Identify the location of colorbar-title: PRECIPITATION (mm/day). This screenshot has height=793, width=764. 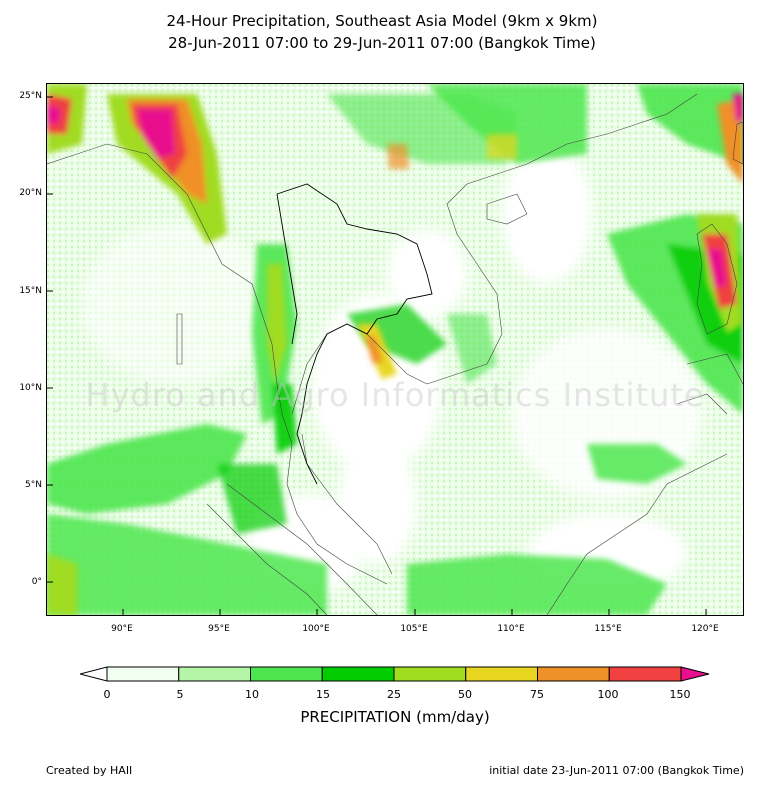
(395, 717).